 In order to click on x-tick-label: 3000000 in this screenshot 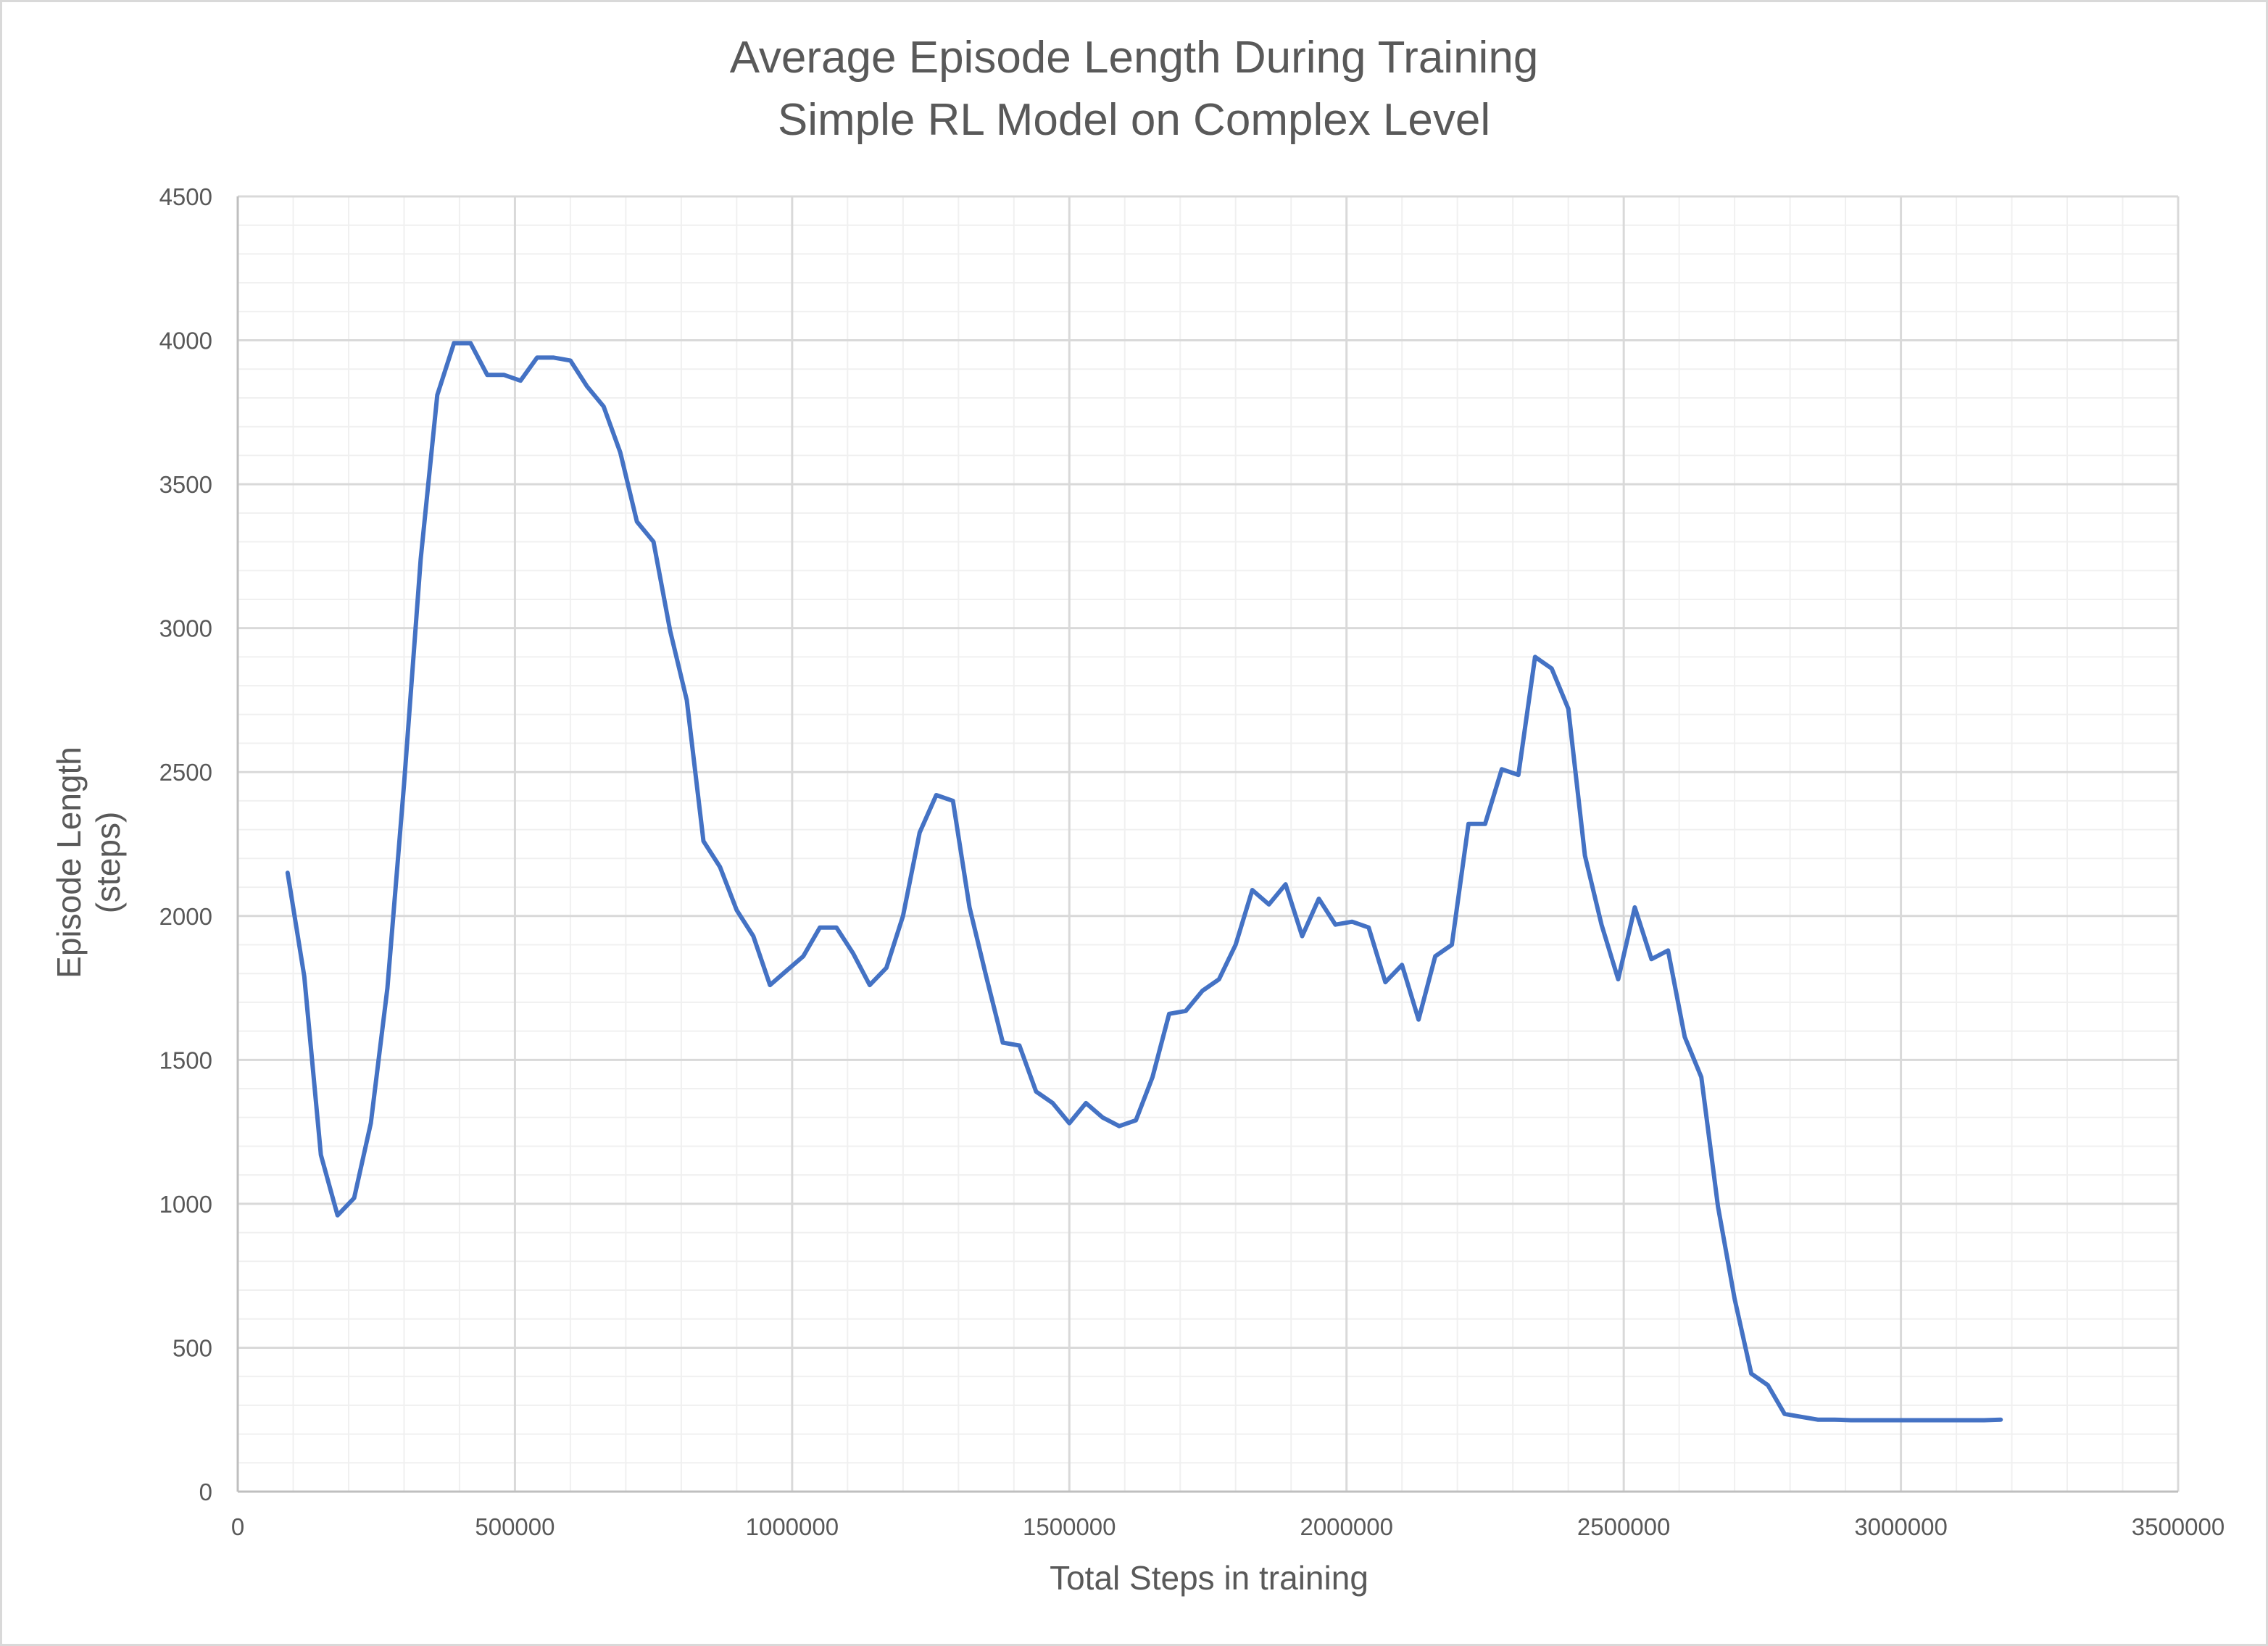, I will do `click(1900, 1527)`.